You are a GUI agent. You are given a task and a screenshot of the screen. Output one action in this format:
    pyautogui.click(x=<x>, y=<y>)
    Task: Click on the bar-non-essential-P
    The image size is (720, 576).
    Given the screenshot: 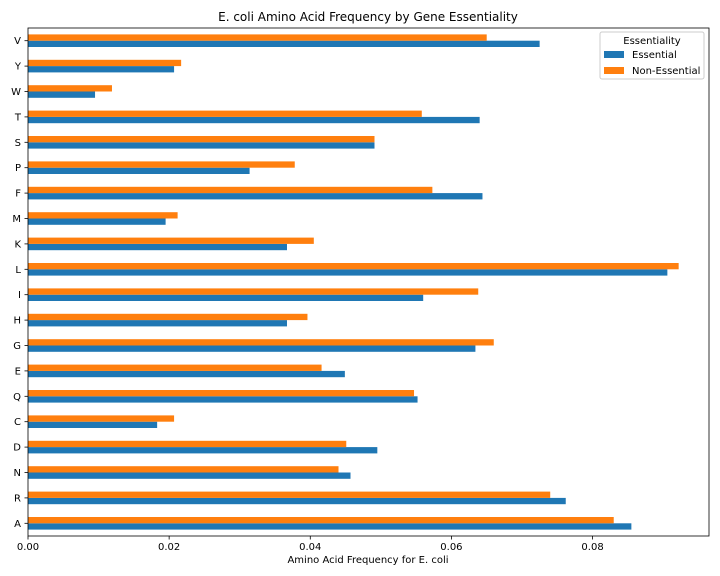 What is the action you would take?
    pyautogui.click(x=161, y=164)
    